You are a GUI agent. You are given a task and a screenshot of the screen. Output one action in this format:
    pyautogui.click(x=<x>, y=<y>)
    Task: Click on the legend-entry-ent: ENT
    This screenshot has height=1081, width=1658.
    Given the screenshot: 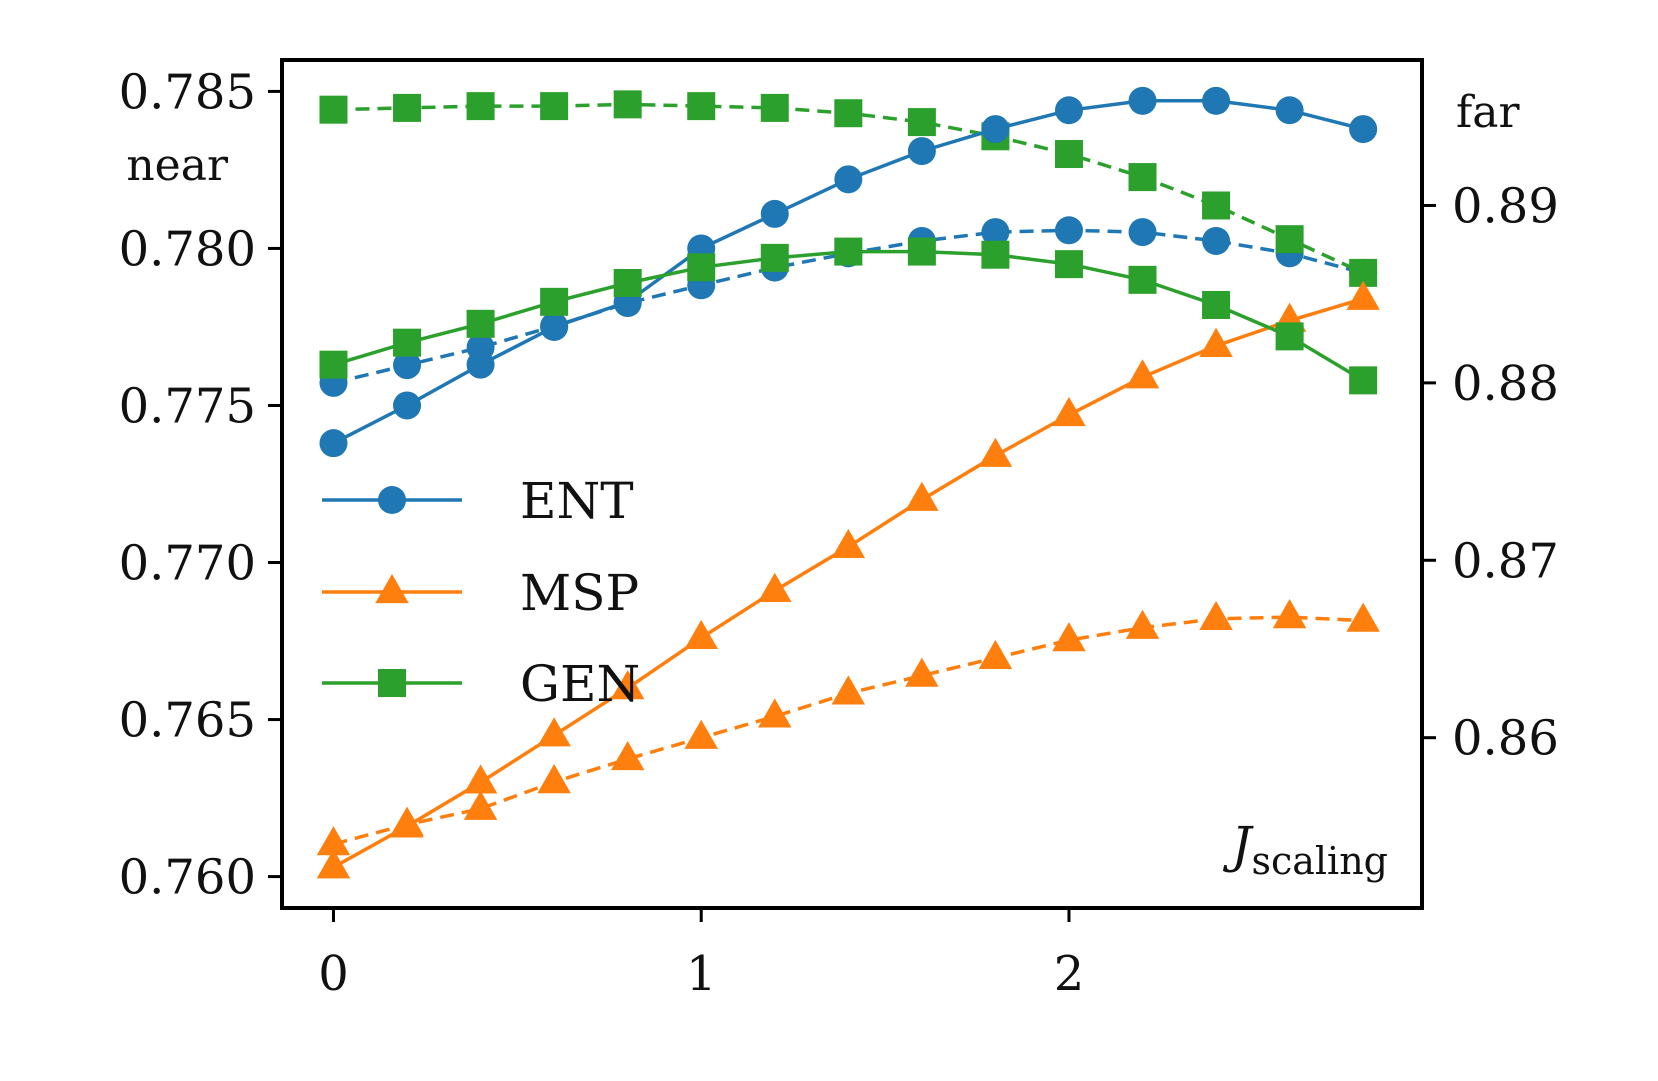 What is the action you would take?
    pyautogui.click(x=478, y=501)
    